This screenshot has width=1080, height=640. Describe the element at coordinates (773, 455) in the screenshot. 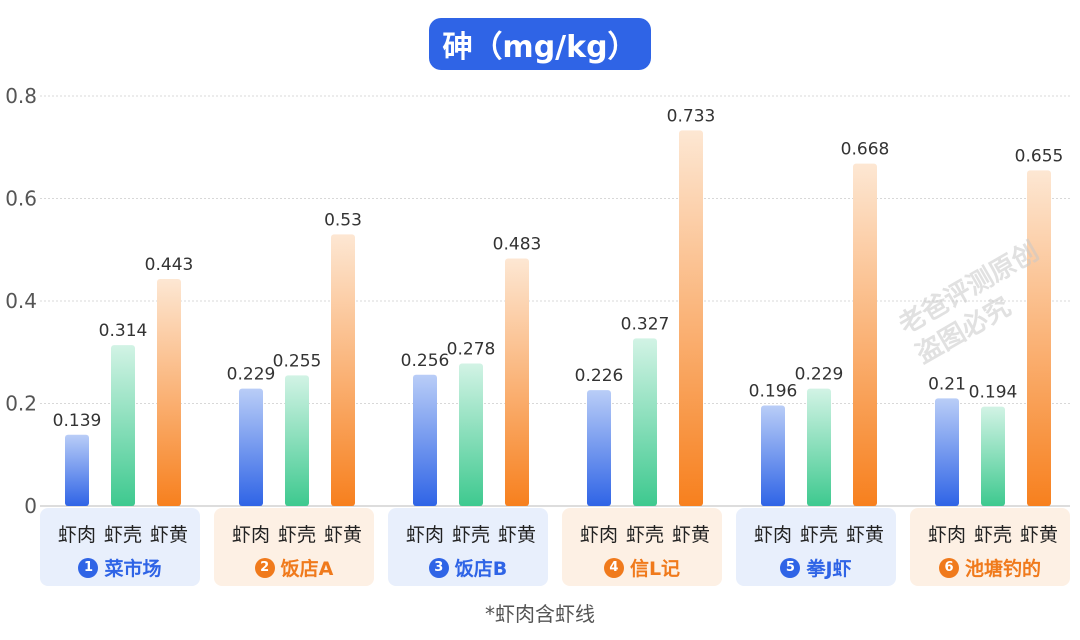

I see `bar-虾肉-拳J虾` at that location.